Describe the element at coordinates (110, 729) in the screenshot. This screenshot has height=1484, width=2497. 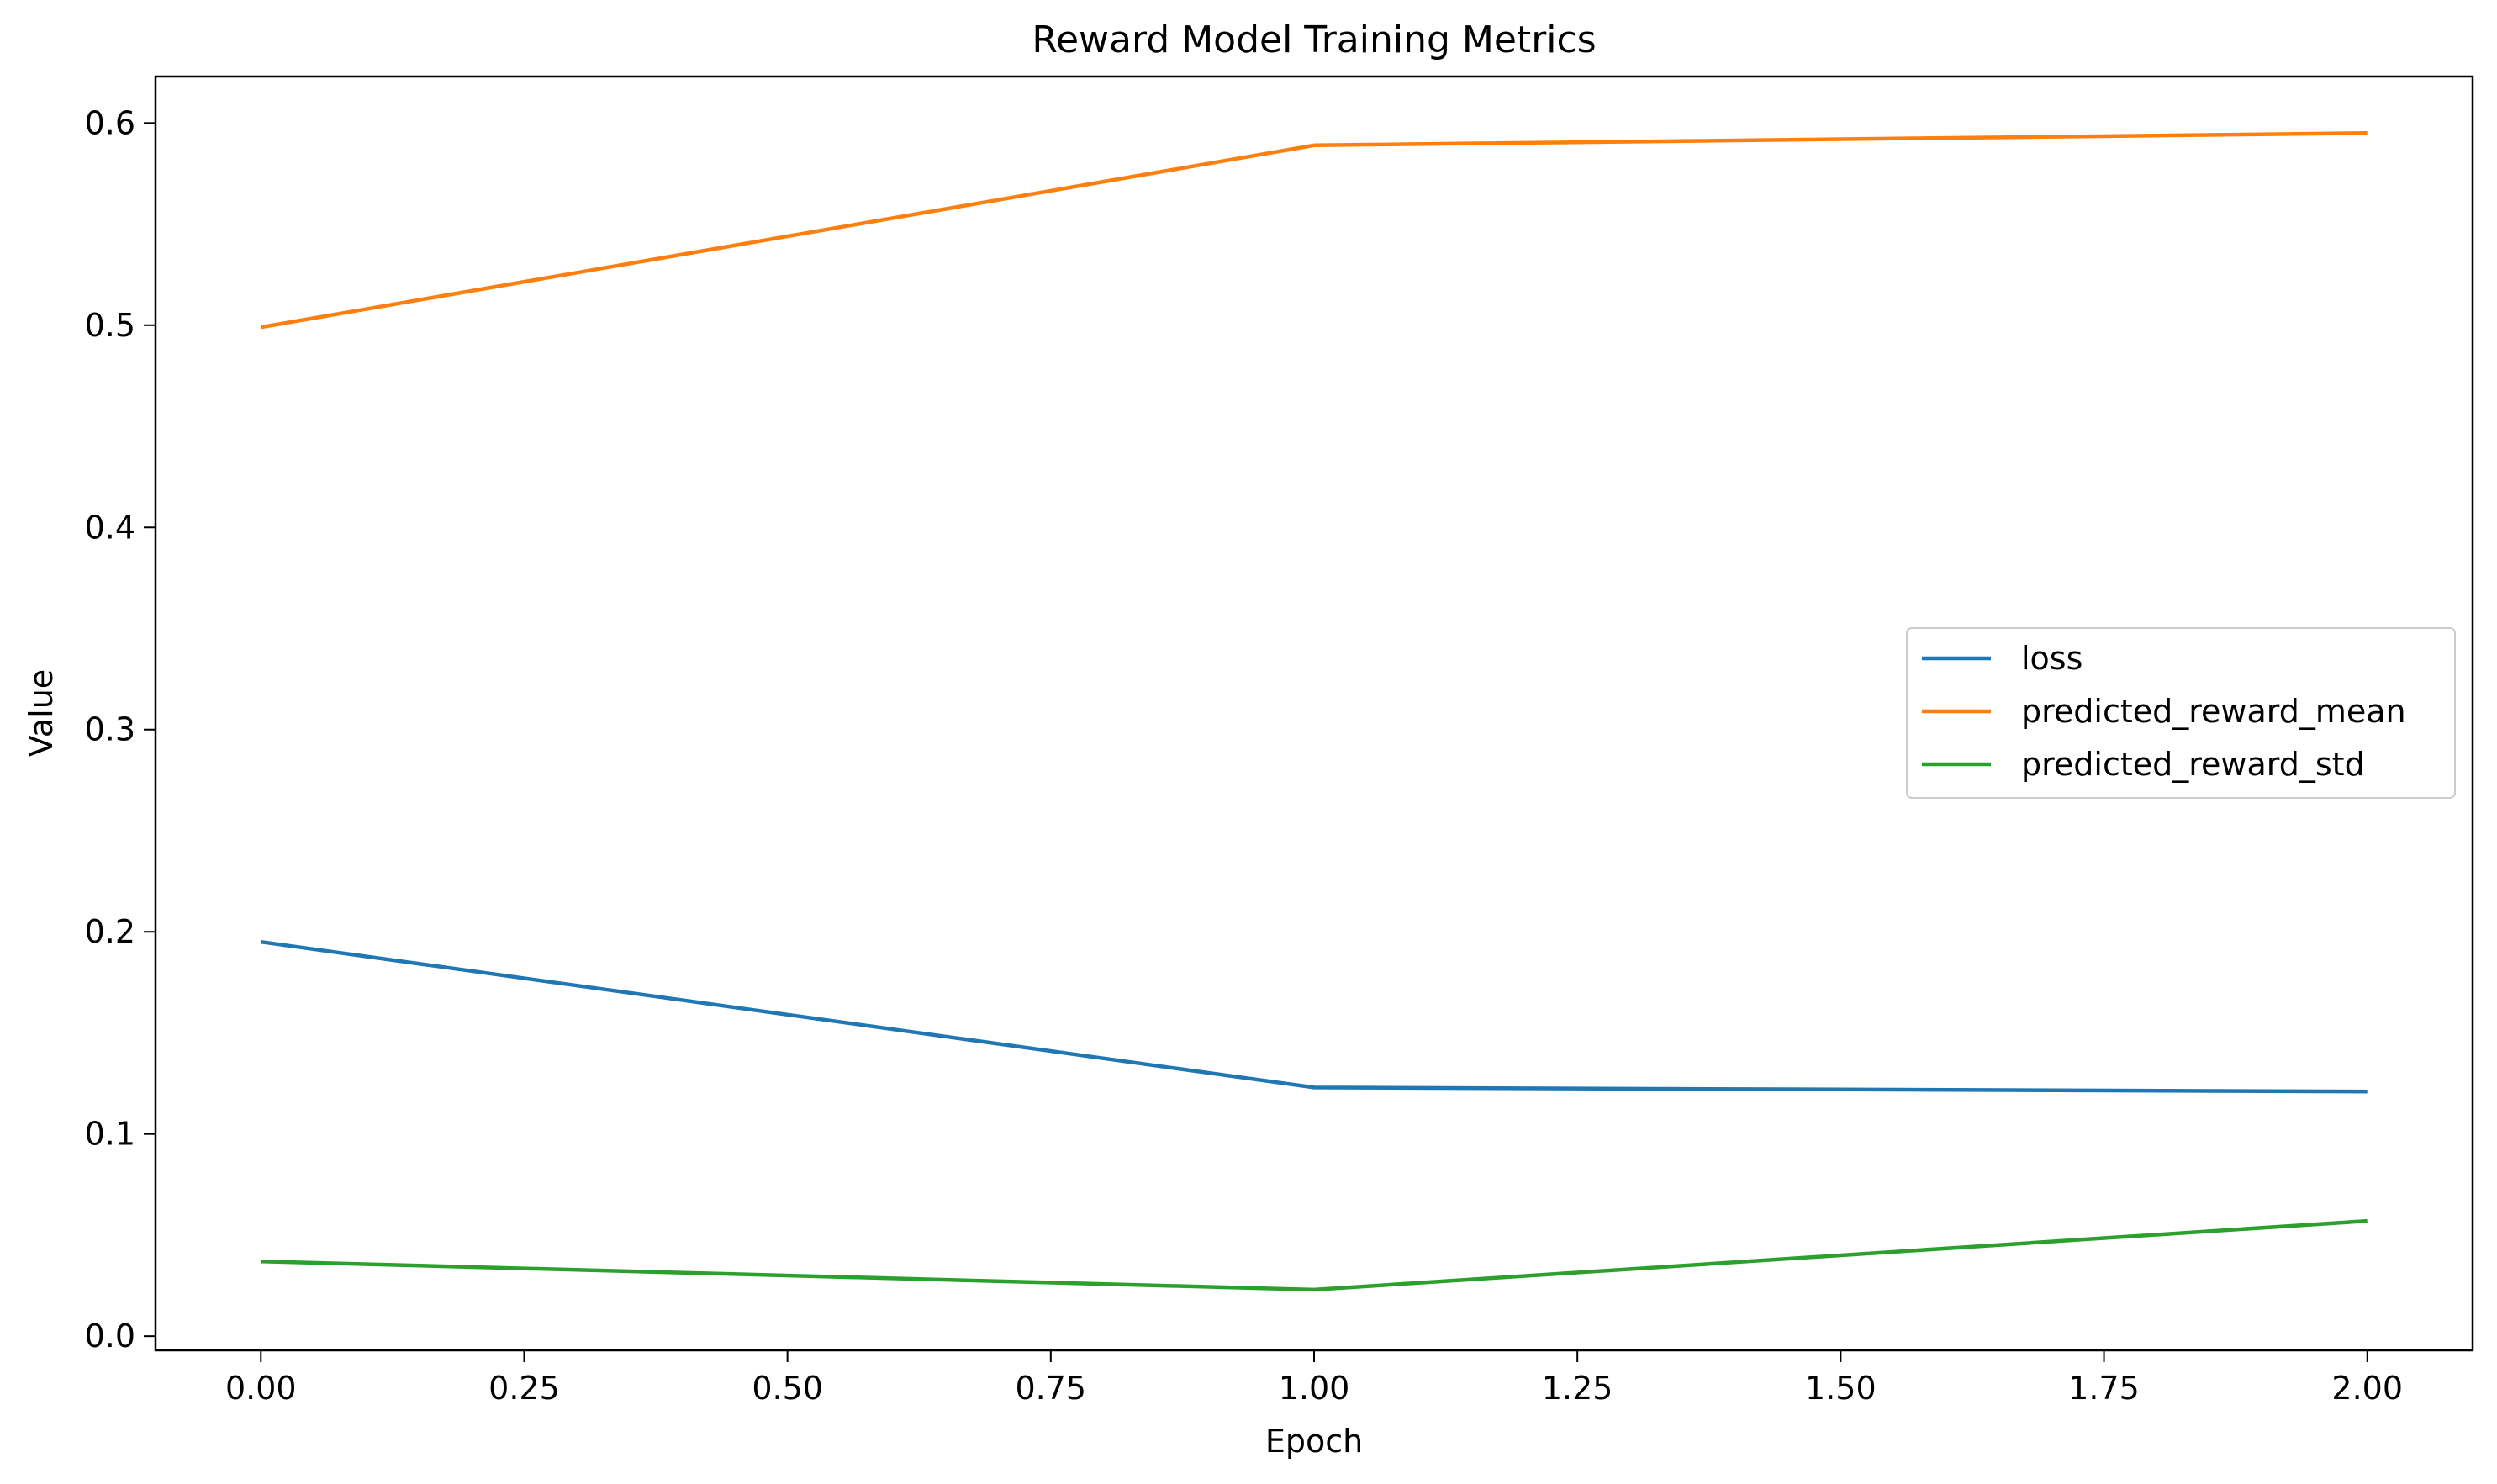
I see `y-tick-label: 0.3` at that location.